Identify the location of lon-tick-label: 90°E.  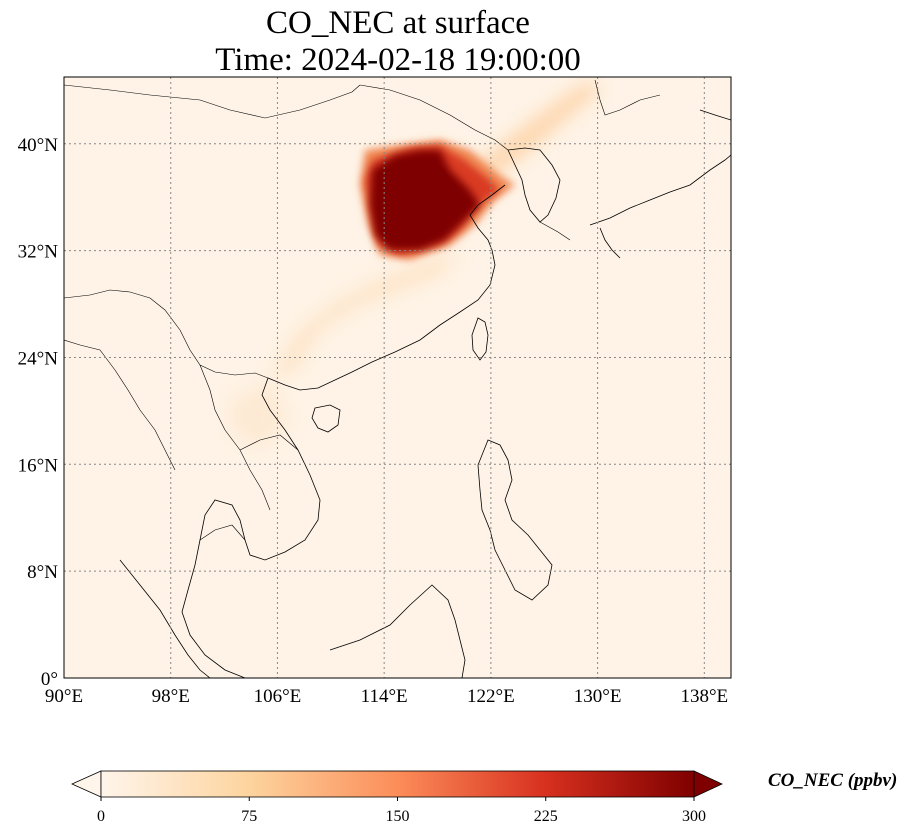
(64, 696).